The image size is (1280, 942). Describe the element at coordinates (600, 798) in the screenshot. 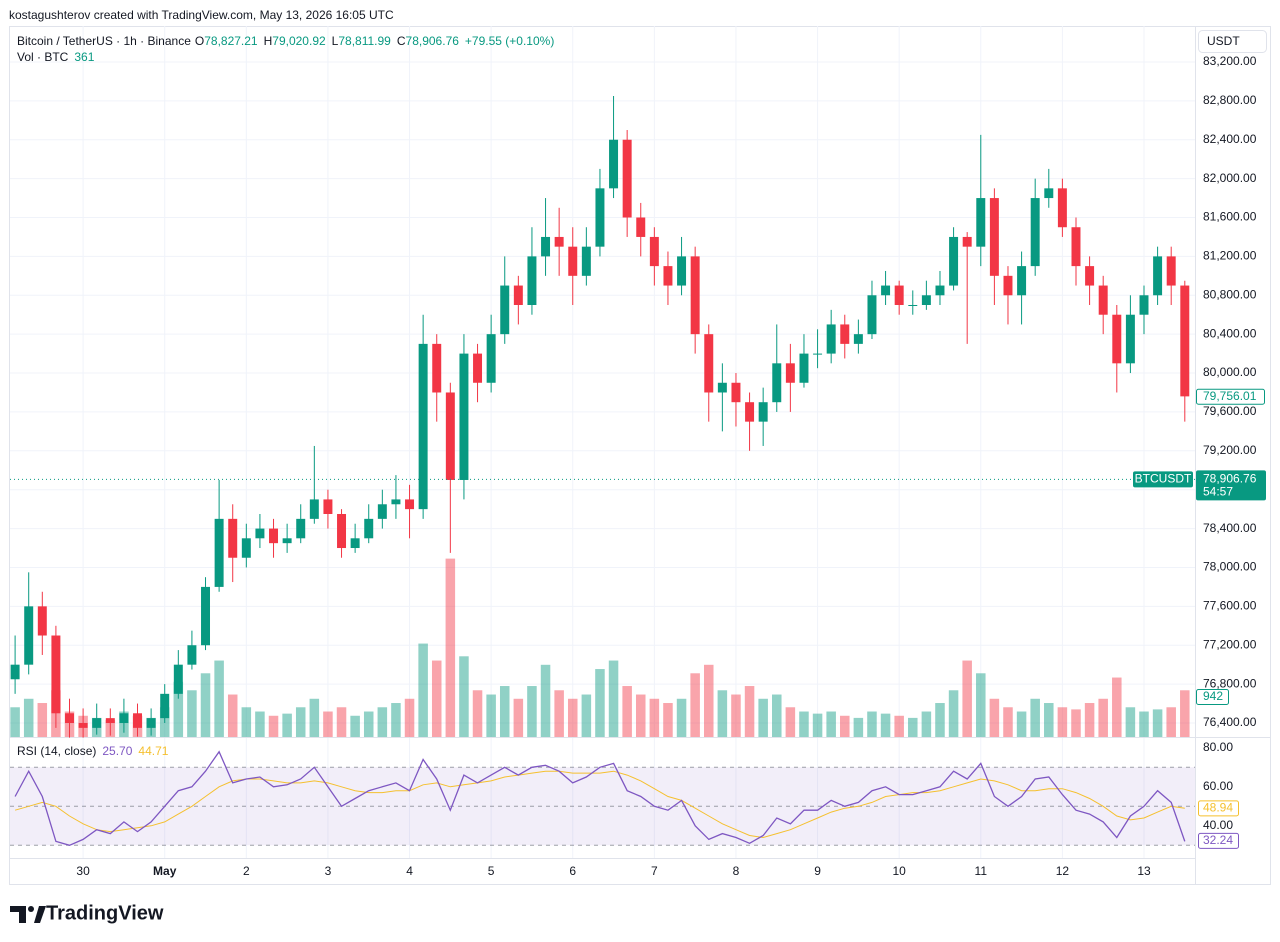

I see `rsi-line` at that location.